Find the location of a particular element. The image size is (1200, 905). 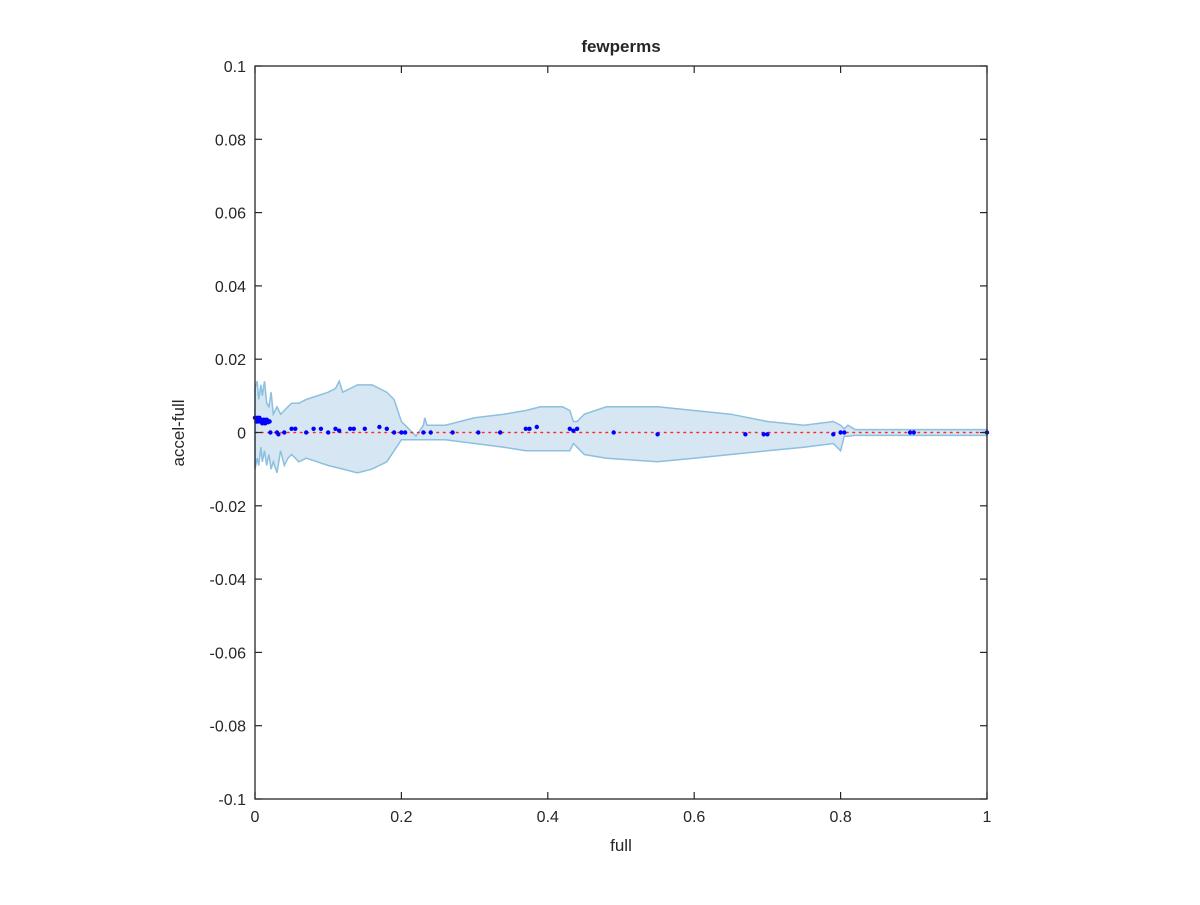

confidence-band is located at coordinates (621, 426).